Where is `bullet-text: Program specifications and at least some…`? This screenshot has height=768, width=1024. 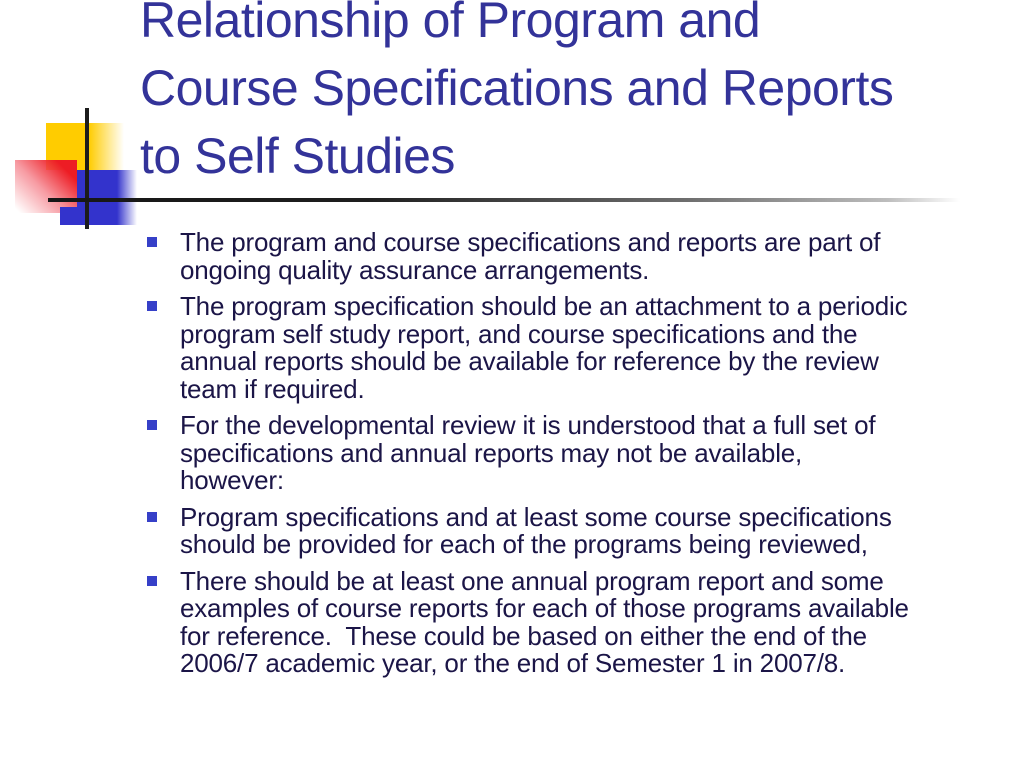
bullet-text: Program specifications and at least some… is located at coordinates (536, 530).